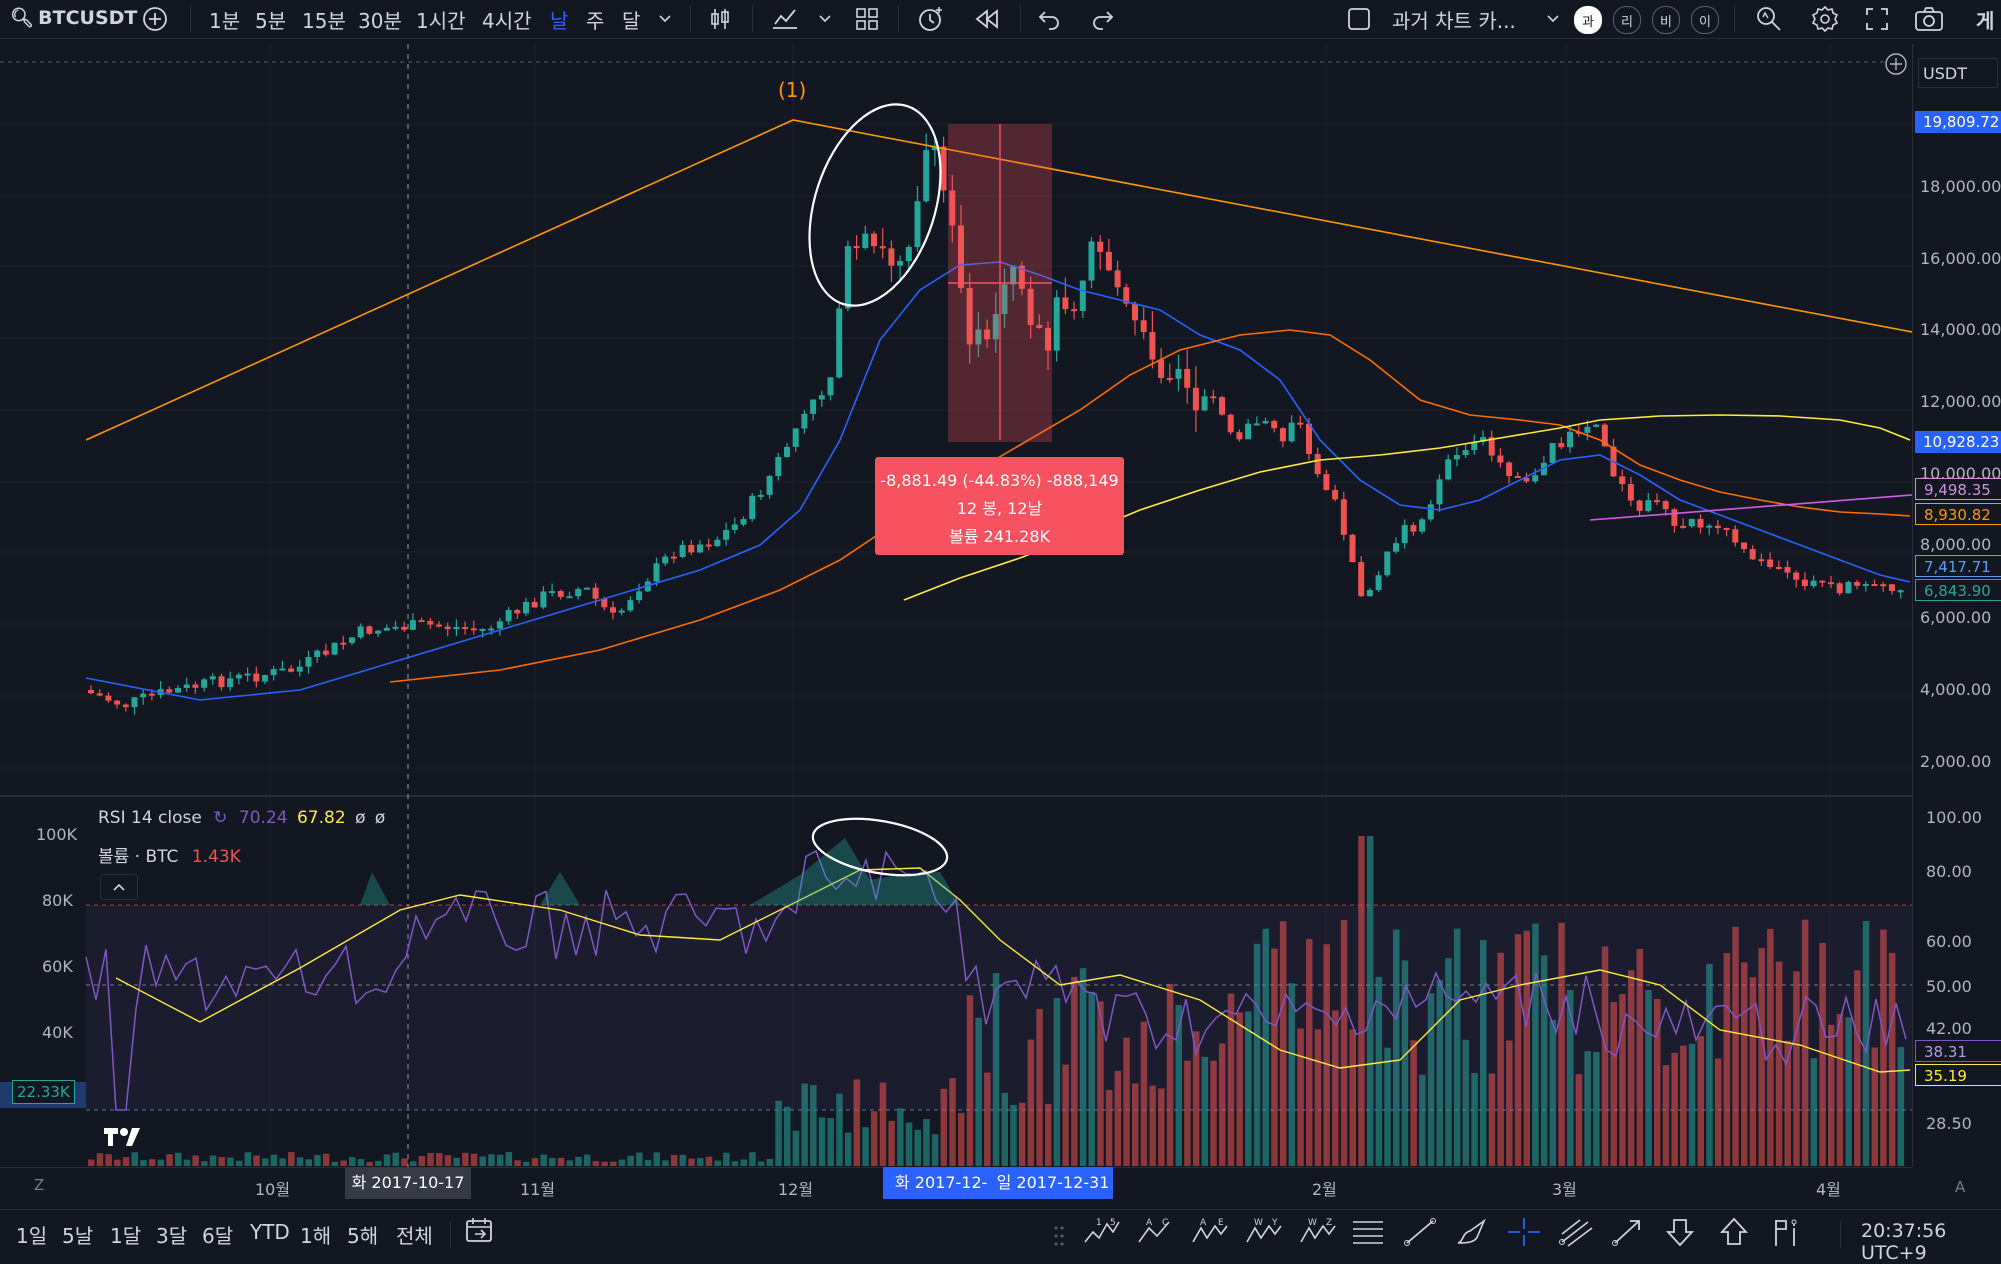 The height and width of the screenshot is (1264, 2001). What do you see at coordinates (316, 1236) in the screenshot?
I see `range-1y: 1해` at bounding box center [316, 1236].